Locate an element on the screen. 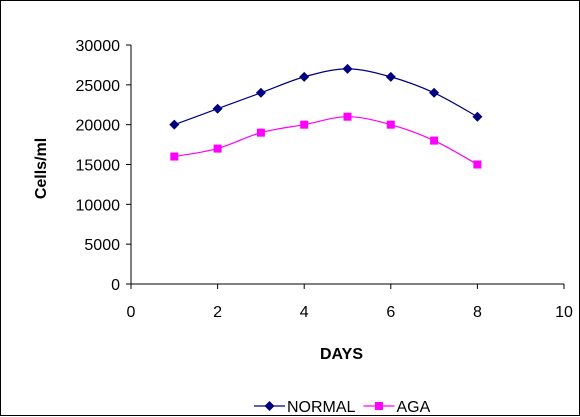 The image size is (580, 417). legend-label-normal: NORMAL is located at coordinates (321, 407).